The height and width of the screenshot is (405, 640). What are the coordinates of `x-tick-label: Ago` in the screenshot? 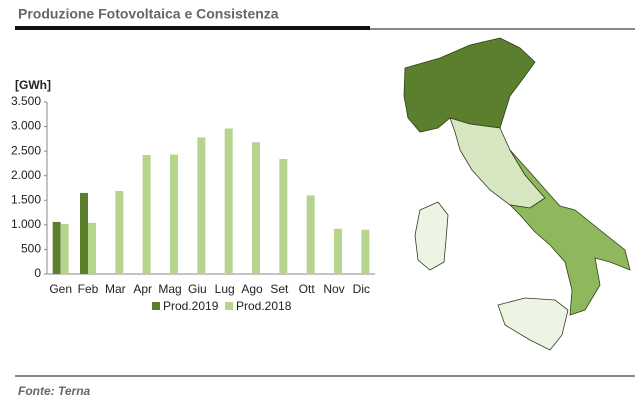 It's located at (252, 289).